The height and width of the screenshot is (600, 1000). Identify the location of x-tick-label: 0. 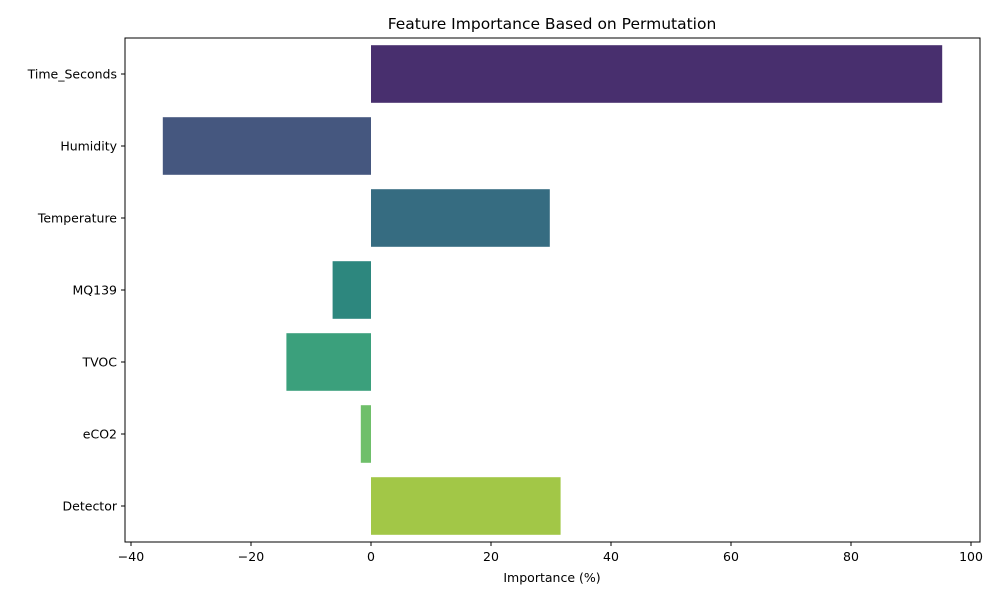
(371, 556).